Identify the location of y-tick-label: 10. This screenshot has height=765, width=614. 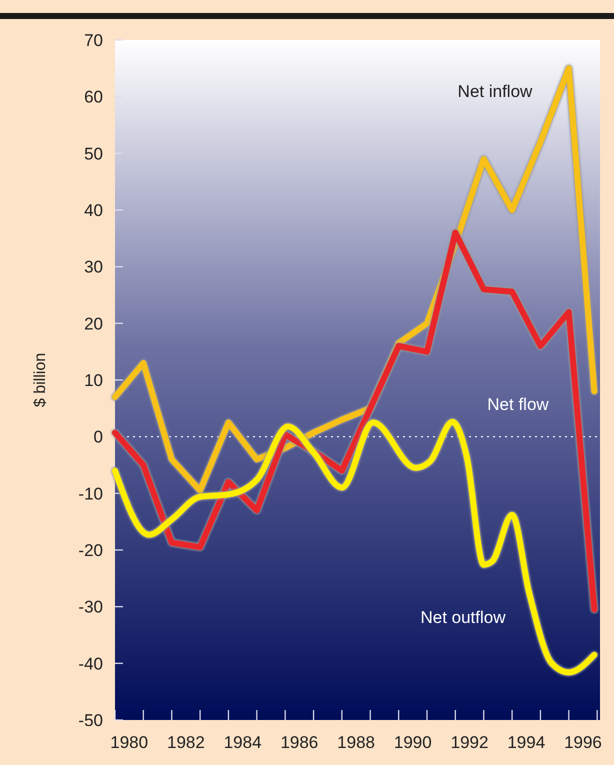
(93, 380).